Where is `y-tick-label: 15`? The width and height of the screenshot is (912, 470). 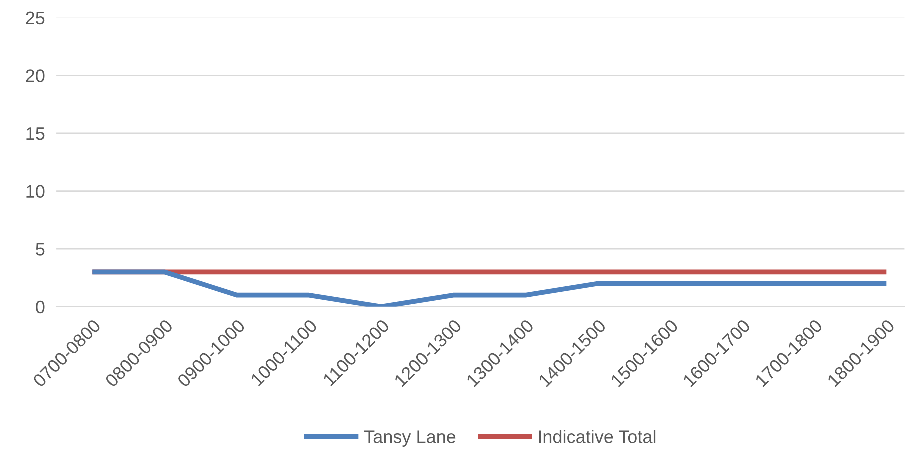
y-tick-label: 15 is located at coordinates (35, 134).